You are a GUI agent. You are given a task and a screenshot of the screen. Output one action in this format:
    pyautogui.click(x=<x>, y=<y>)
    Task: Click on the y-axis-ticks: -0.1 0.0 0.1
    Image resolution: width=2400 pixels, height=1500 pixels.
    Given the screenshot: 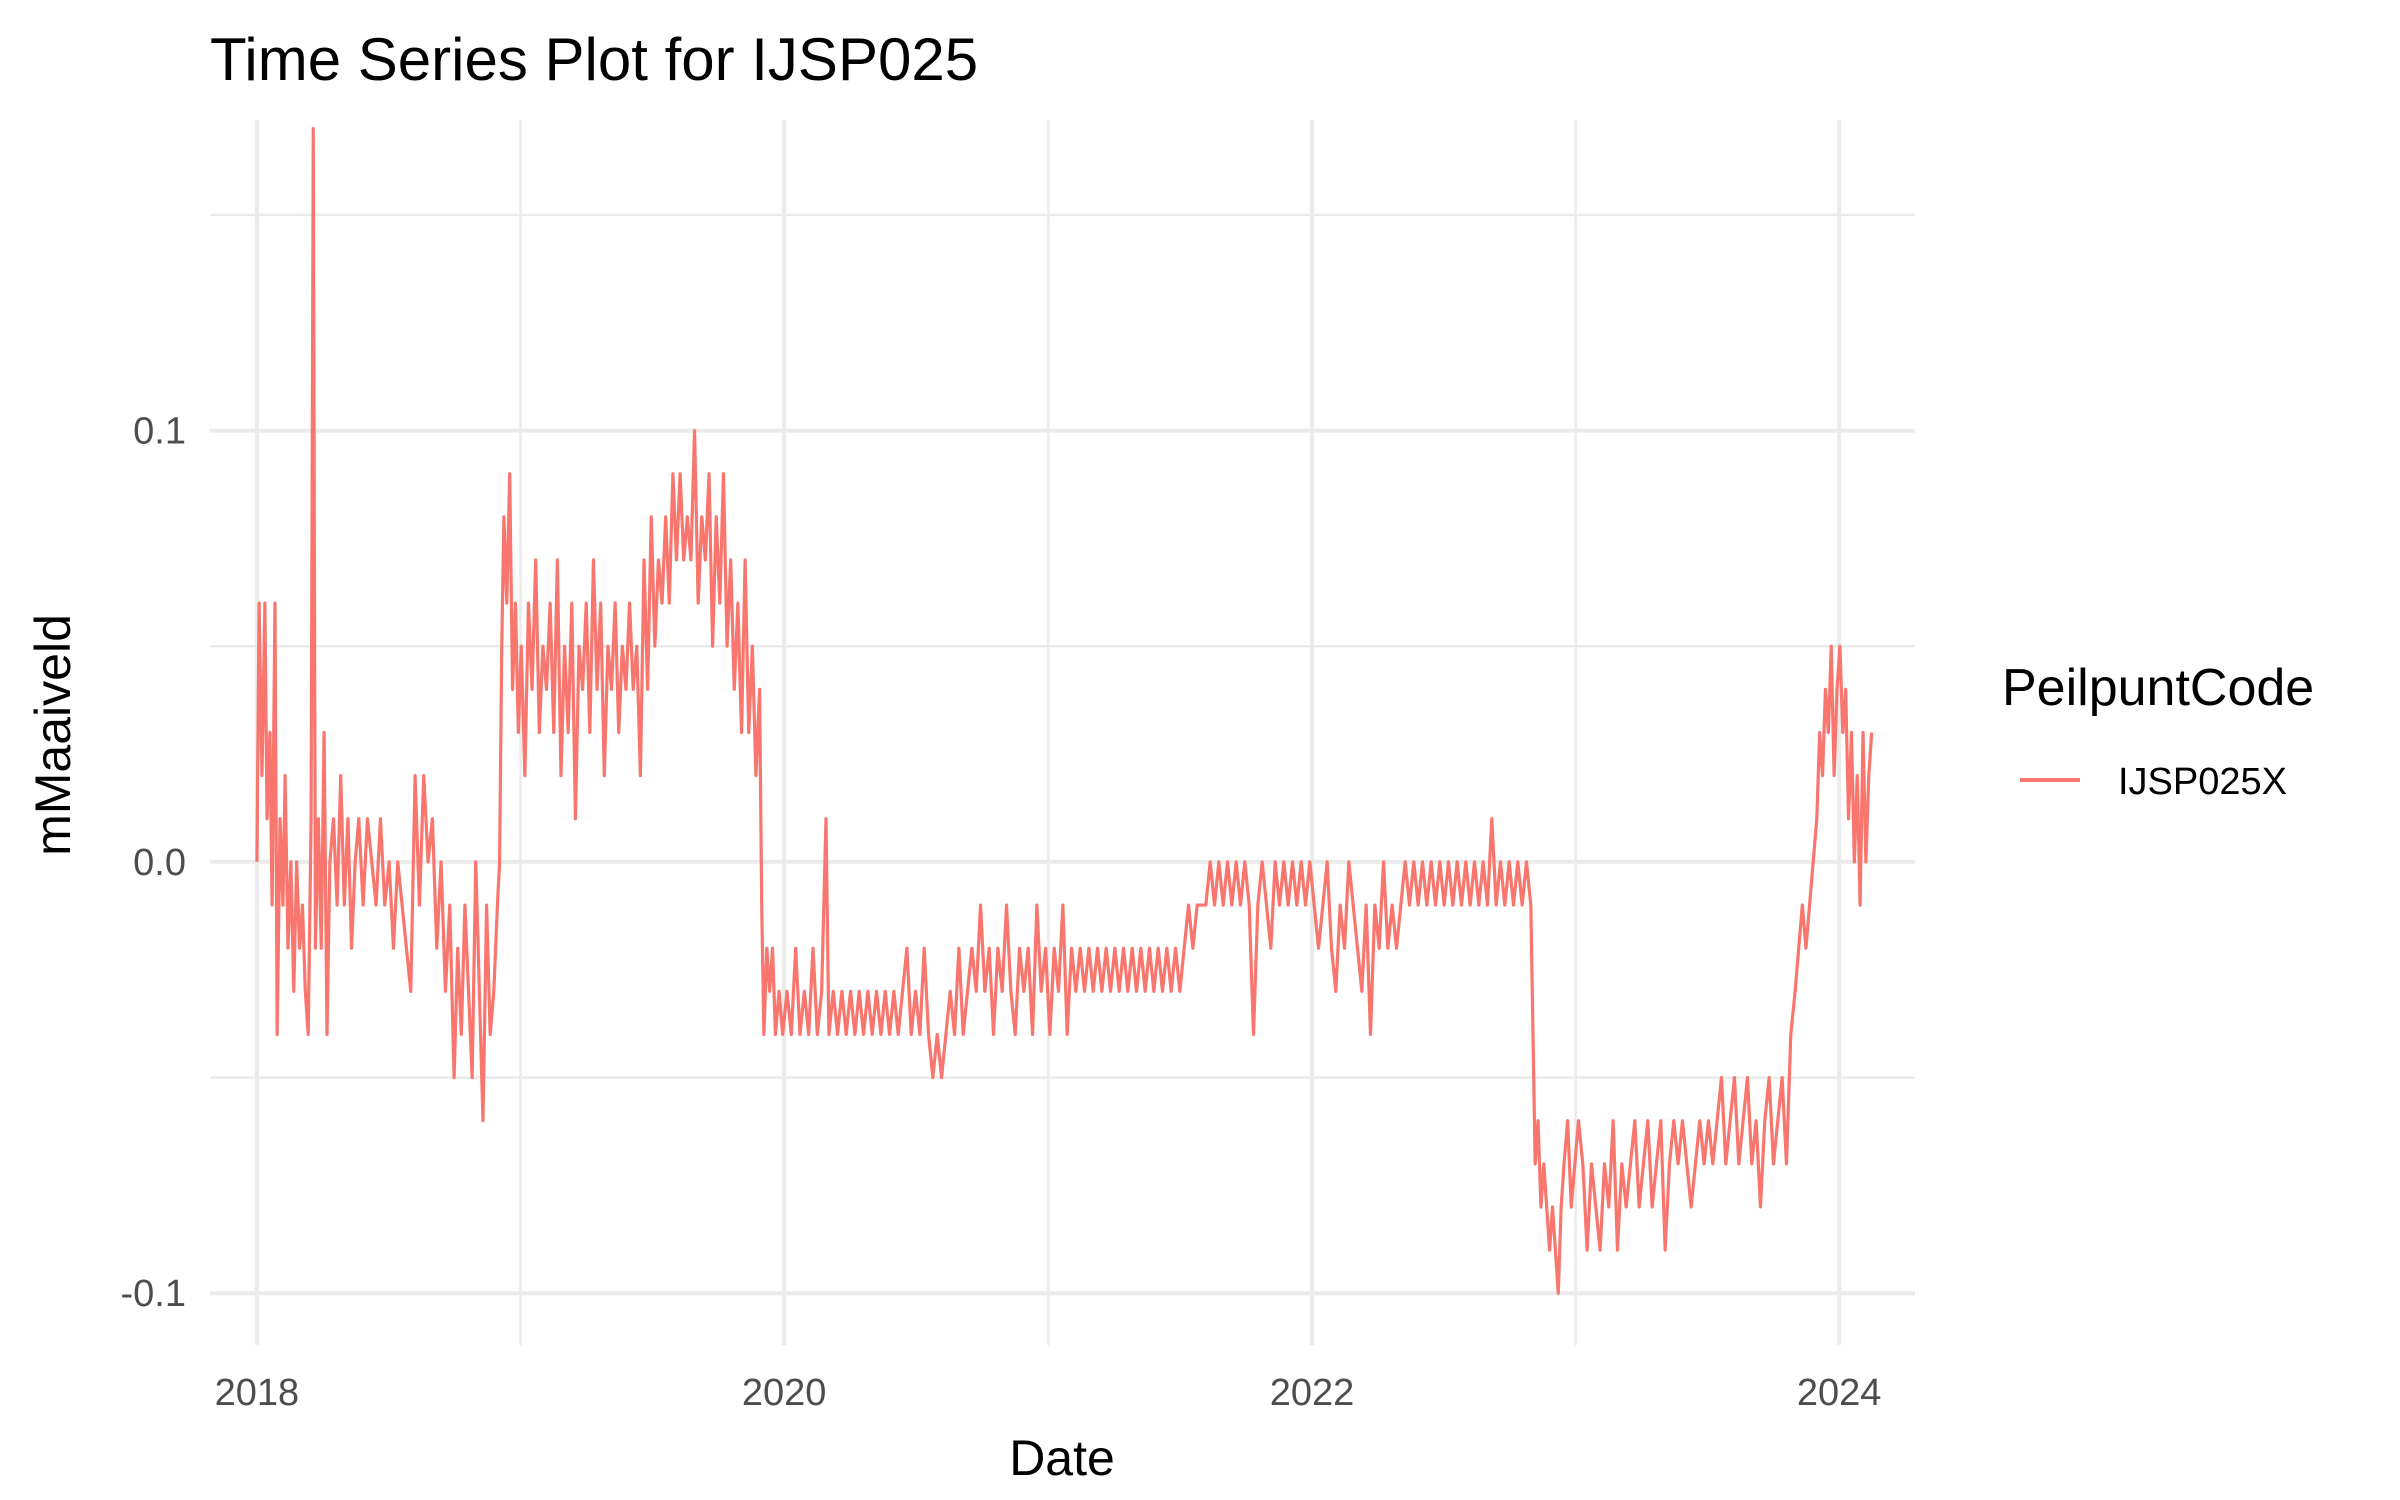 What is the action you would take?
    pyautogui.click(x=153, y=863)
    